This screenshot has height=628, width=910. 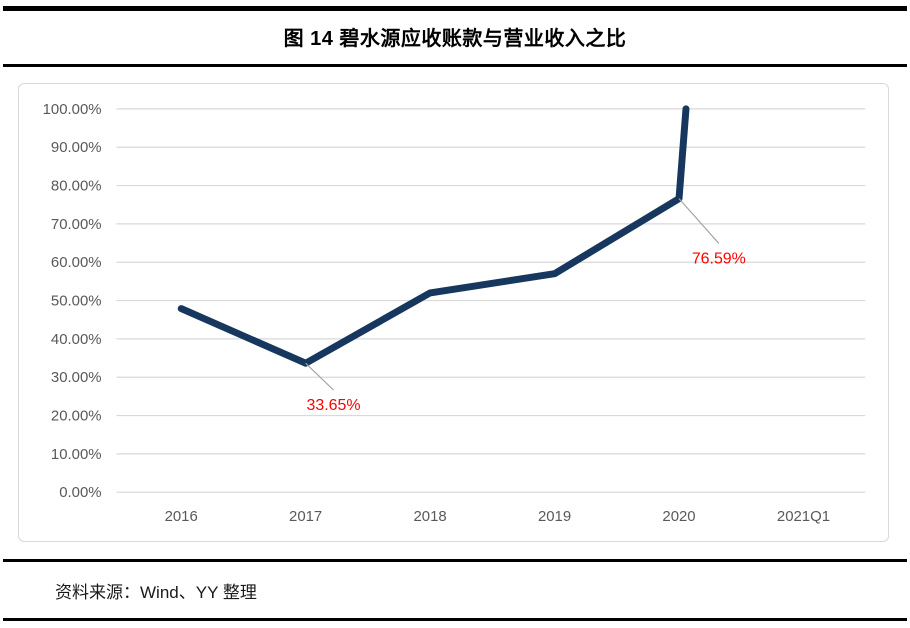 I want to click on y-axis-tick-label: 80.00%, so click(x=76, y=186).